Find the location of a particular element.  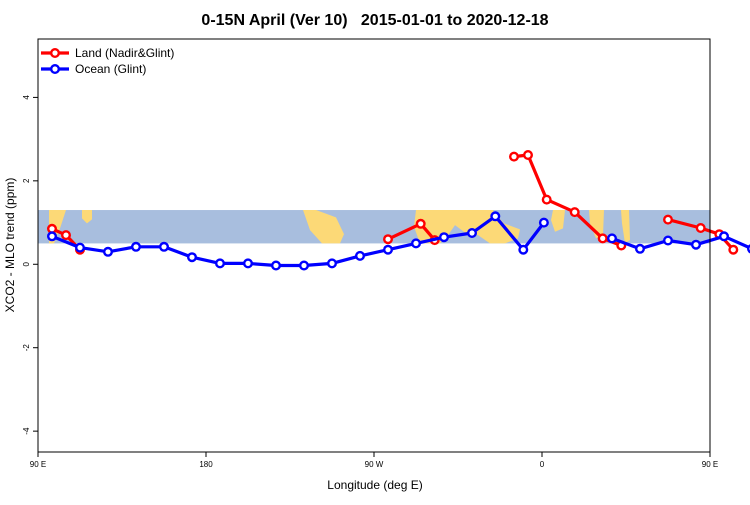

y-tick-label: 4 is located at coordinates (26, 97).